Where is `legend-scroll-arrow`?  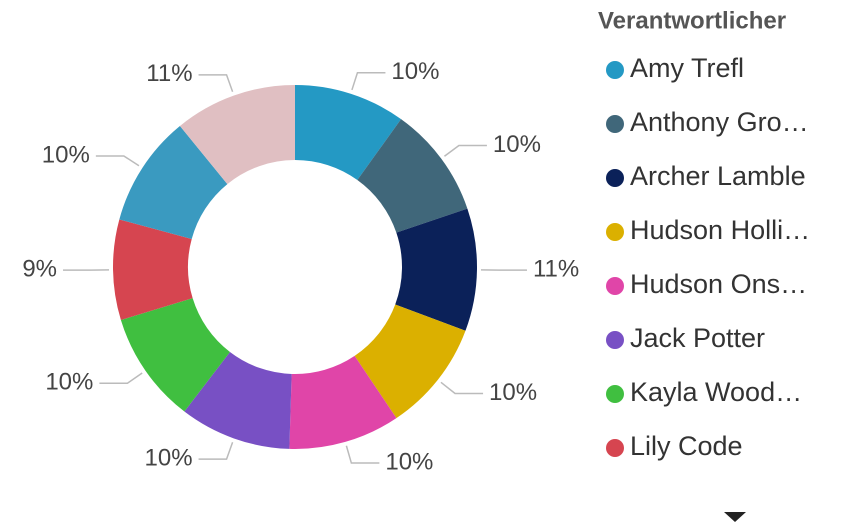 legend-scroll-arrow is located at coordinates (735, 517).